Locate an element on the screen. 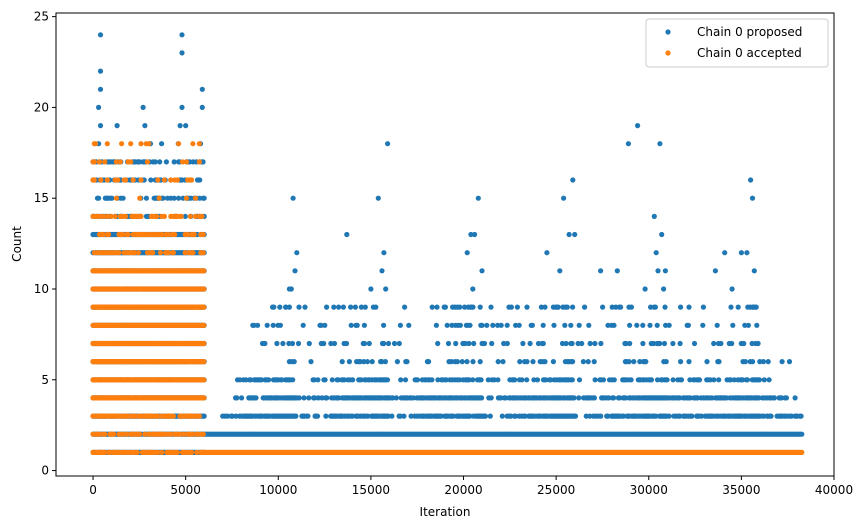 The height and width of the screenshot is (528, 861). x-tick-label: 20000 is located at coordinates (463, 490).